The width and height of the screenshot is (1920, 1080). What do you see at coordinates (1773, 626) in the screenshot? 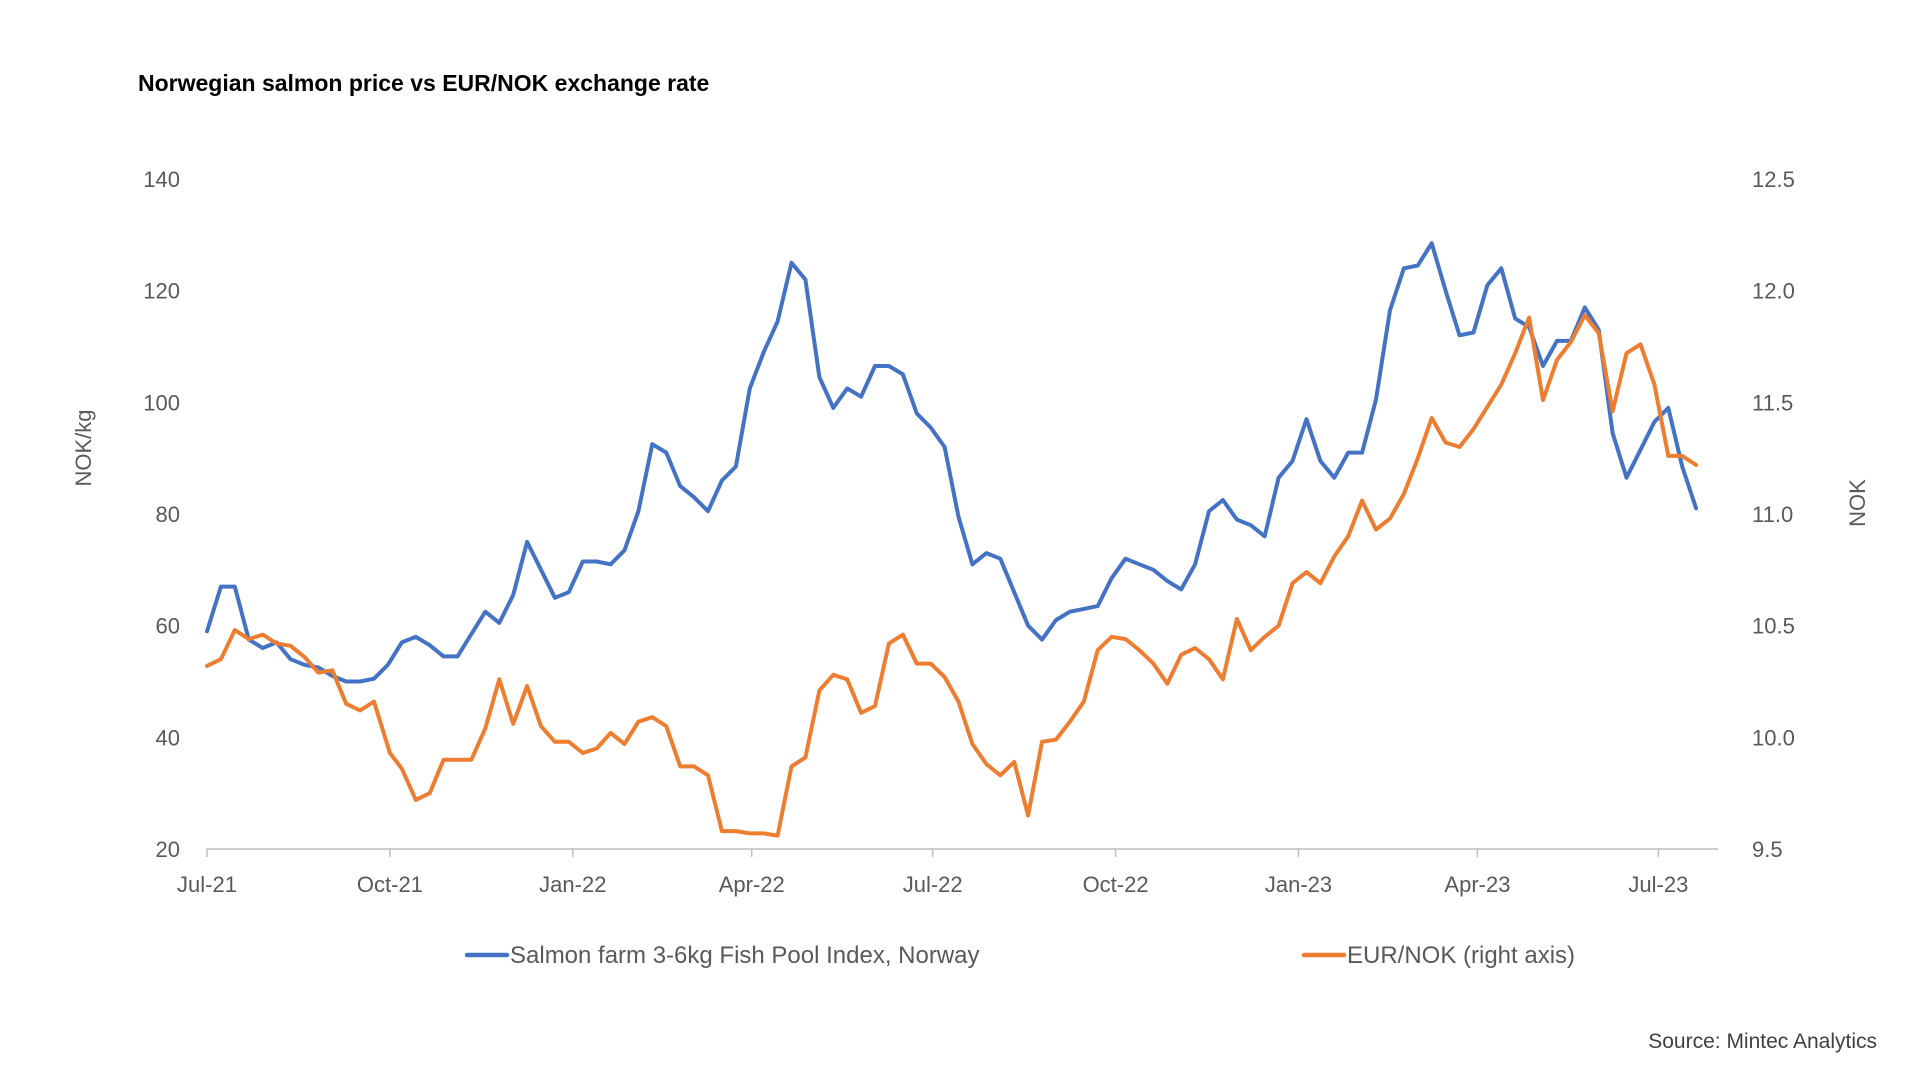
I see `y2-tick-label: 10.5` at bounding box center [1773, 626].